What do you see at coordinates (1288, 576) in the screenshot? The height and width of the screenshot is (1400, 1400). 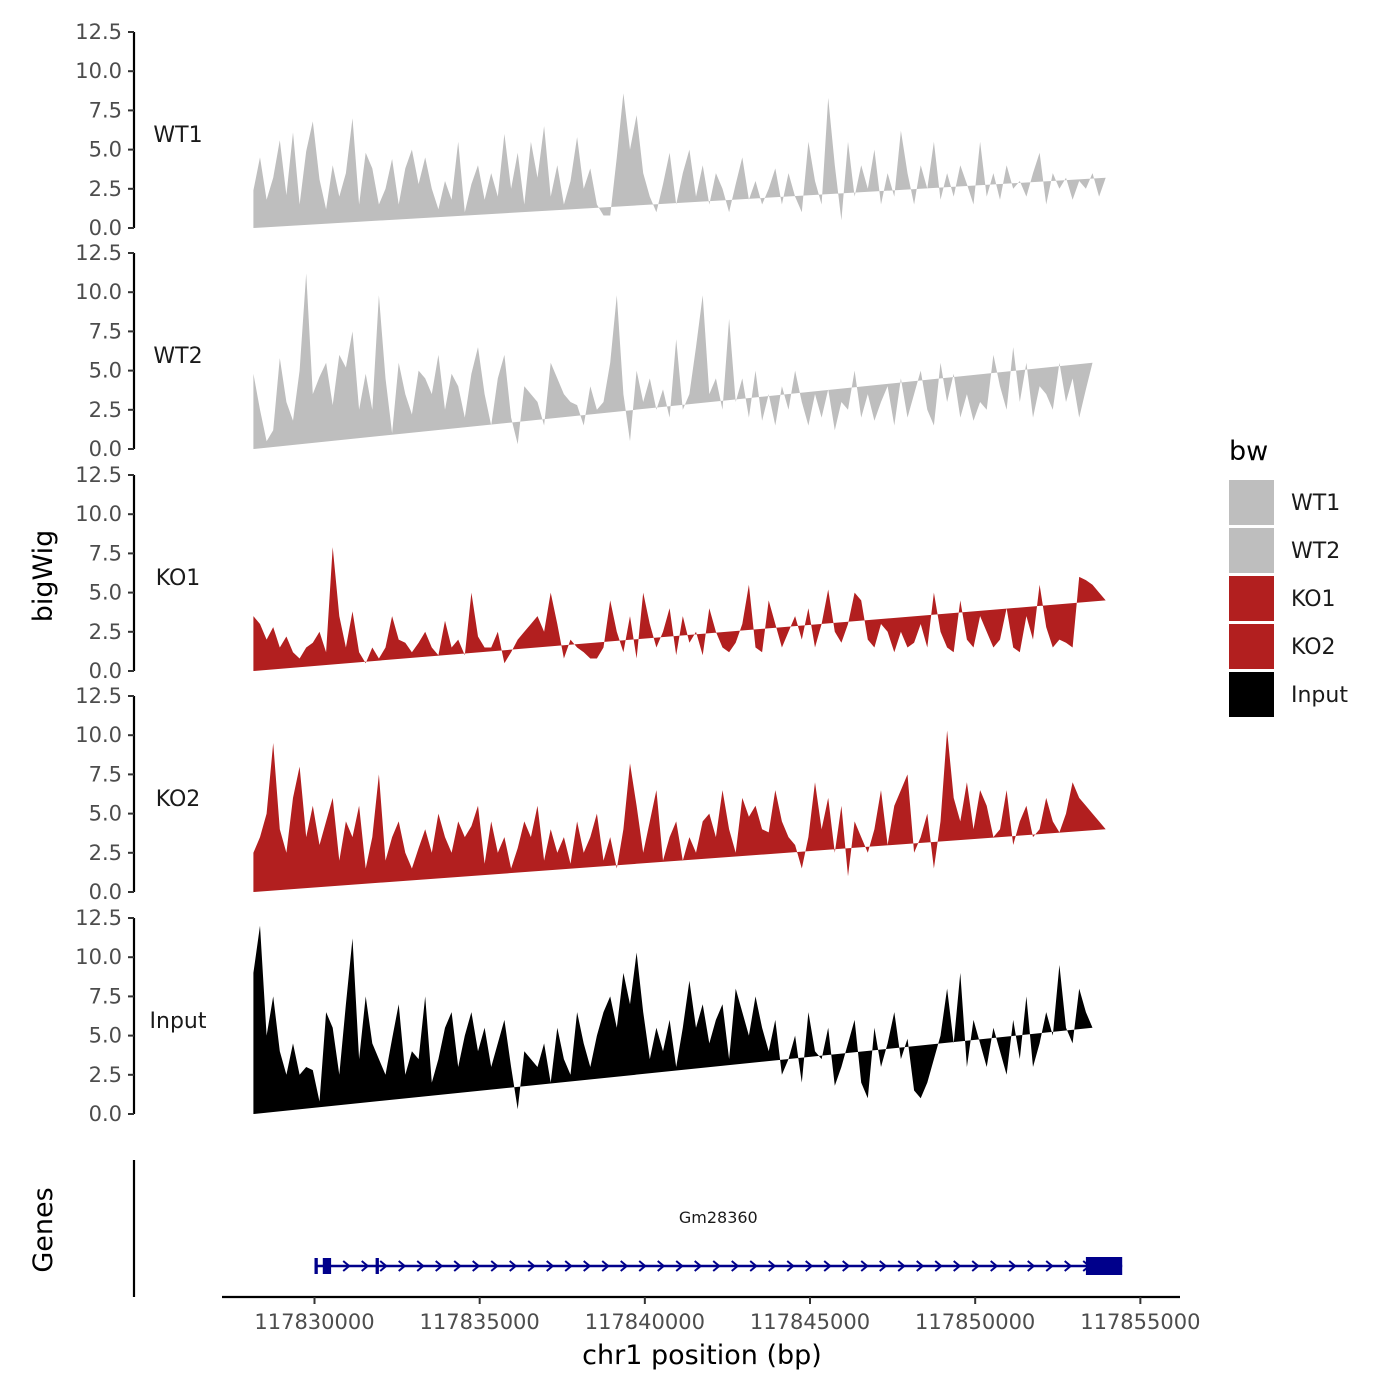 I see `legend: bw WT1 WT2 KO1 KO2 Input` at bounding box center [1288, 576].